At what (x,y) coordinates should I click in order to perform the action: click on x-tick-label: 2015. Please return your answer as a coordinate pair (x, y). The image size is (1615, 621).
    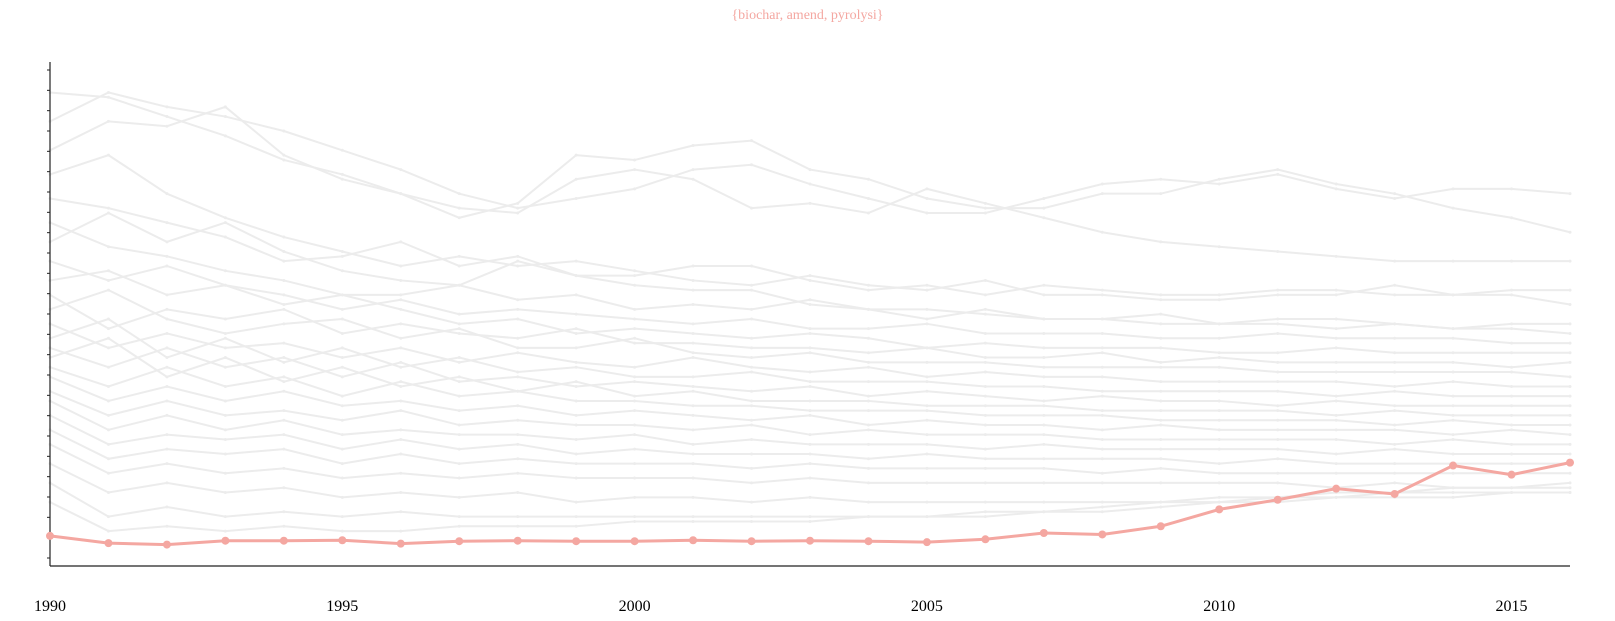
    Looking at the image, I should click on (1512, 606).